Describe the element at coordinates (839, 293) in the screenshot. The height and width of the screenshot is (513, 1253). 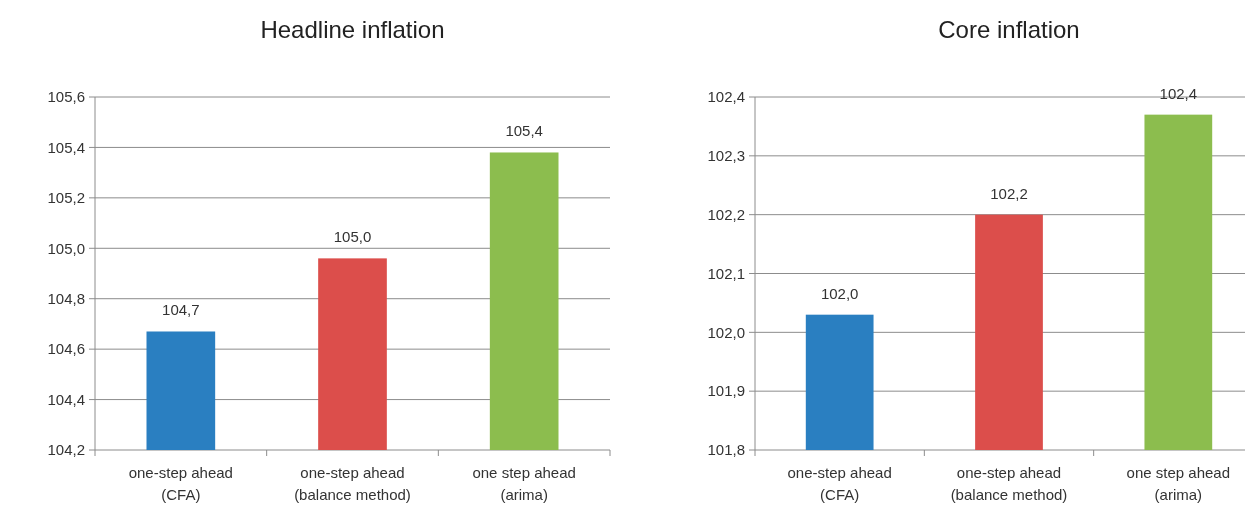
I see `data-label: 102,0` at that location.